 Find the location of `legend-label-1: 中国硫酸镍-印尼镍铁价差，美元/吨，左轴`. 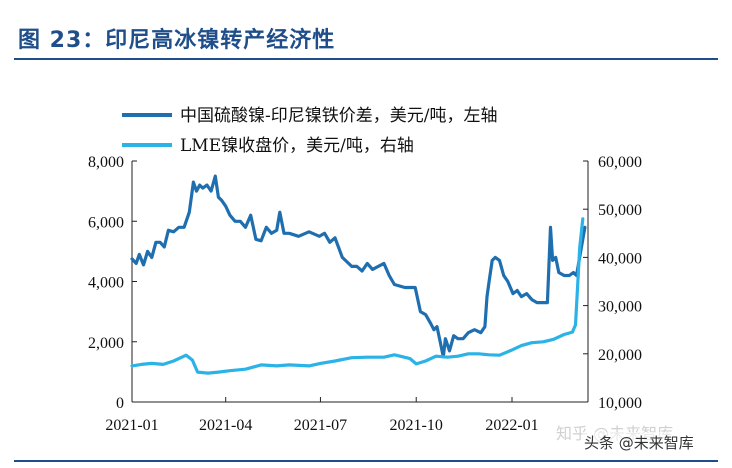

legend-label-1: 中国硫酸镍-印尼镍铁价差，美元/吨，左轴 is located at coordinates (338, 116).